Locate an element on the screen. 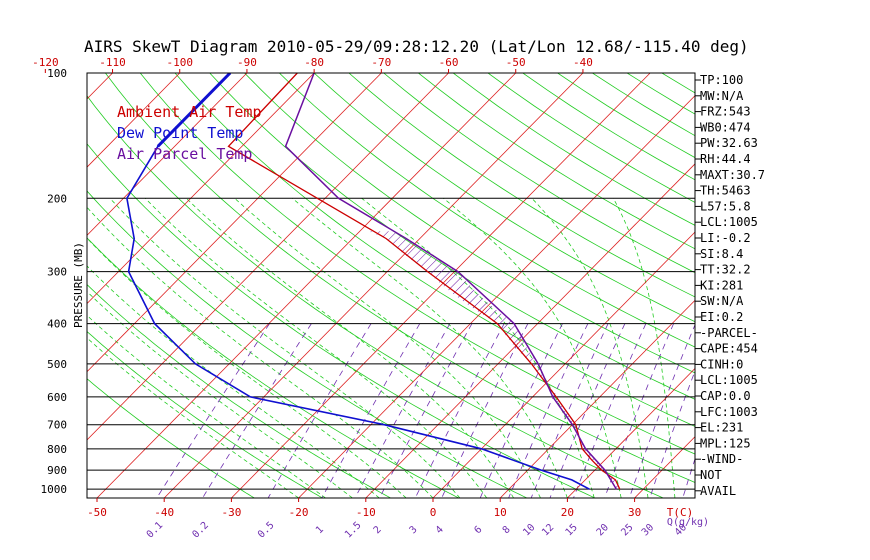 This screenshot has height=560, width=870. top-temp-tick-label: -70 is located at coordinates (381, 62).